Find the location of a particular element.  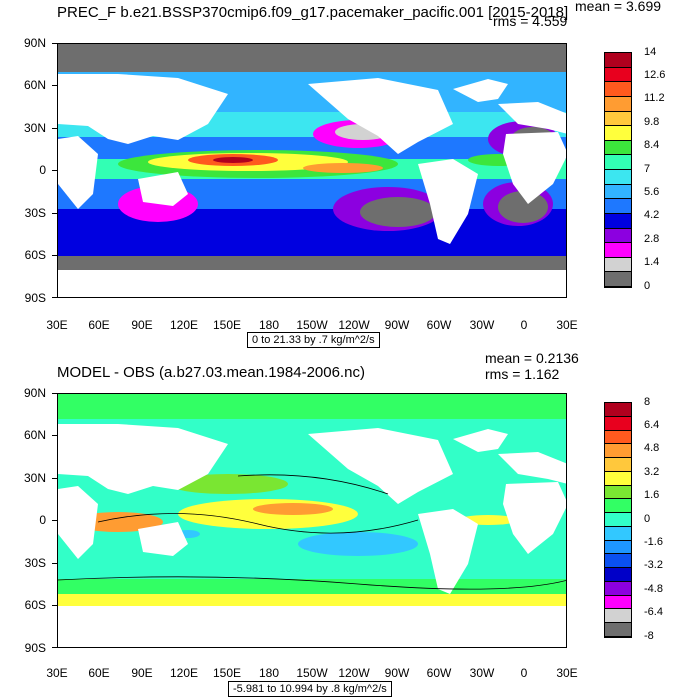

bottom-mean-label: mean = 0.2136 is located at coordinates (532, 358).